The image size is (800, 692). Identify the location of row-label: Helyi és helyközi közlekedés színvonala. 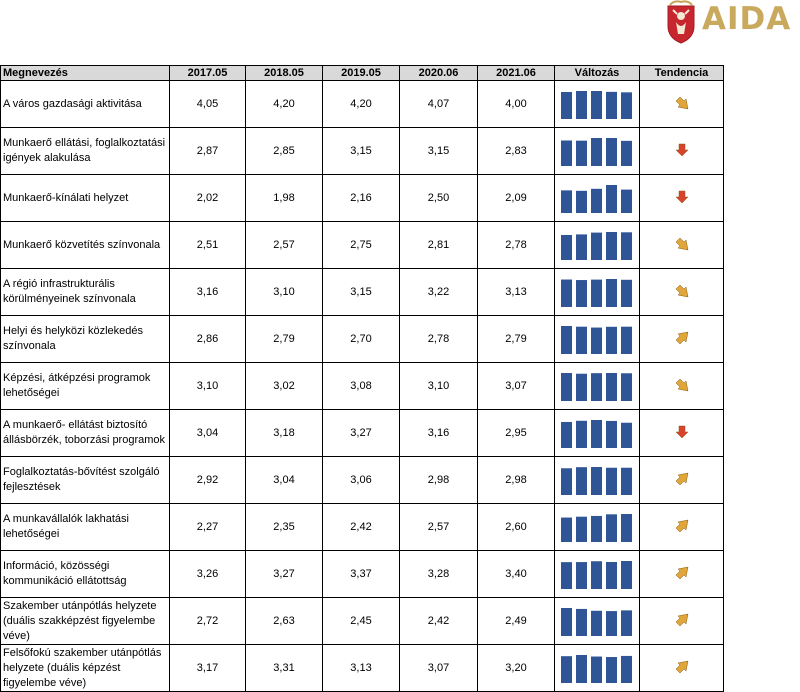
(85, 339).